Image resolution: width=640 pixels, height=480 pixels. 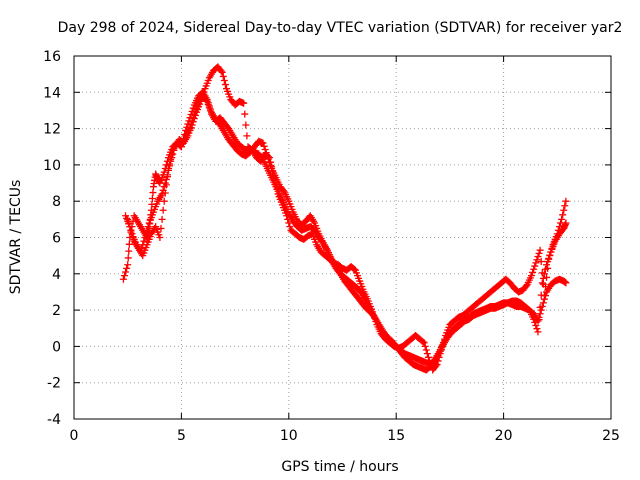 What do you see at coordinates (74, 436) in the screenshot?
I see `x-tick-label: 0` at bounding box center [74, 436].